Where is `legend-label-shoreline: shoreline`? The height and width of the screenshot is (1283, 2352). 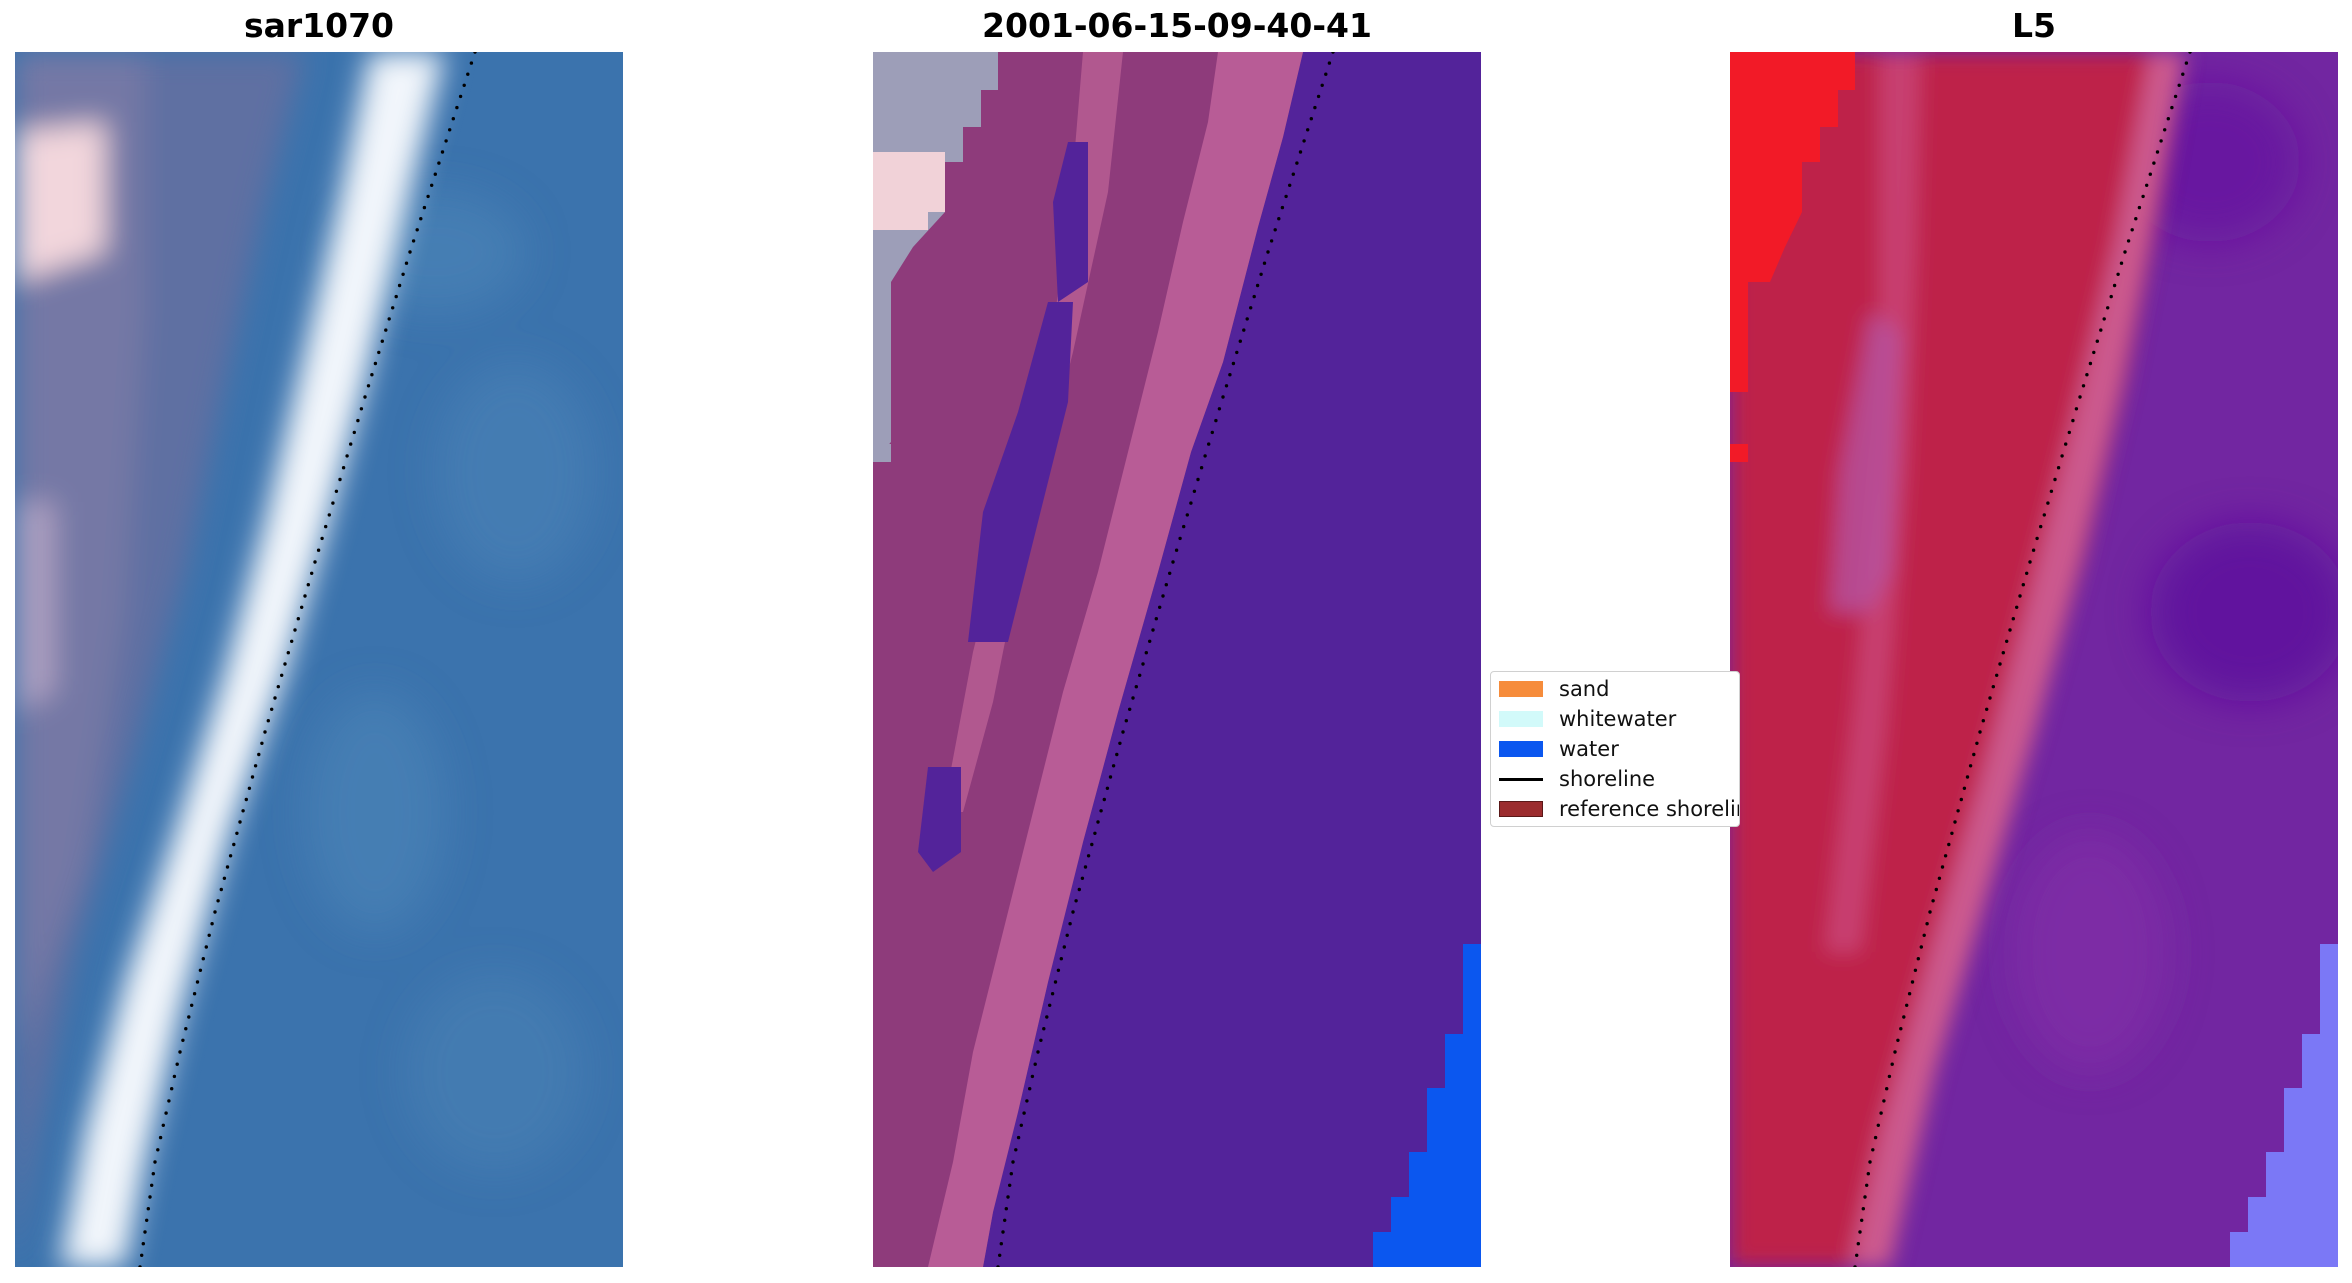
legend-label-shoreline: shoreline is located at coordinates (1607, 779).